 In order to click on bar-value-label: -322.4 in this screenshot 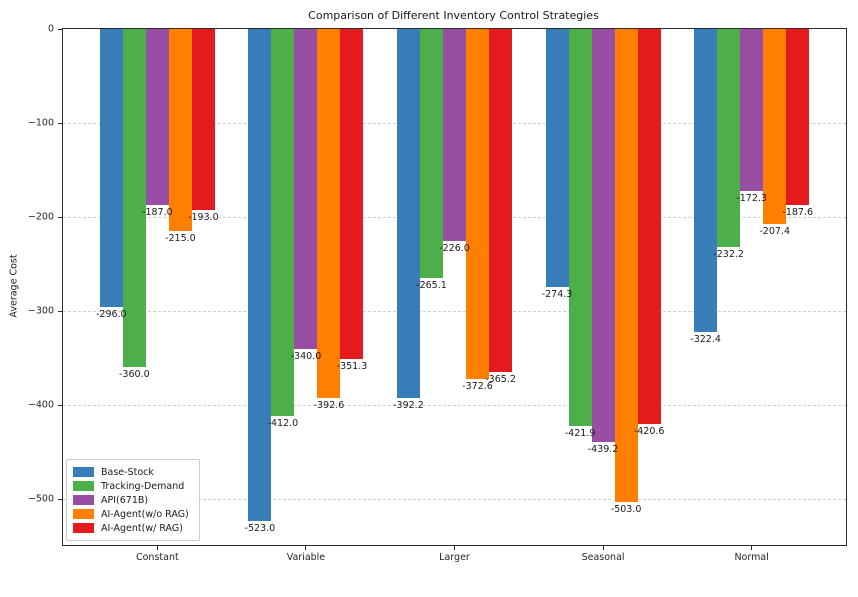, I will do `click(705, 340)`.